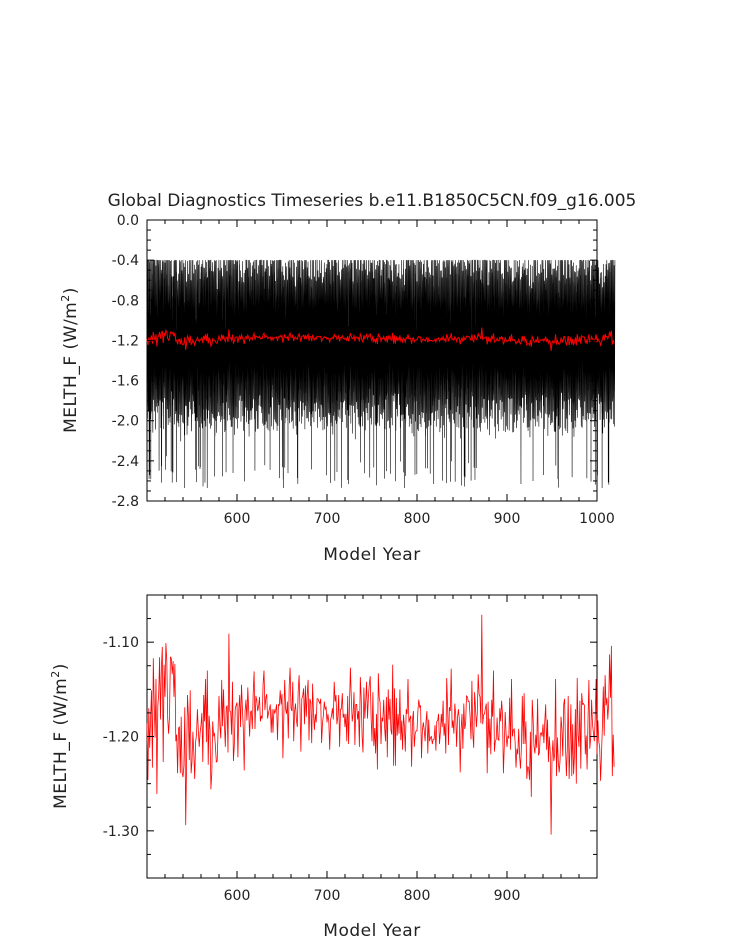  I want to click on y-tick-label: -1.20, so click(121, 738).